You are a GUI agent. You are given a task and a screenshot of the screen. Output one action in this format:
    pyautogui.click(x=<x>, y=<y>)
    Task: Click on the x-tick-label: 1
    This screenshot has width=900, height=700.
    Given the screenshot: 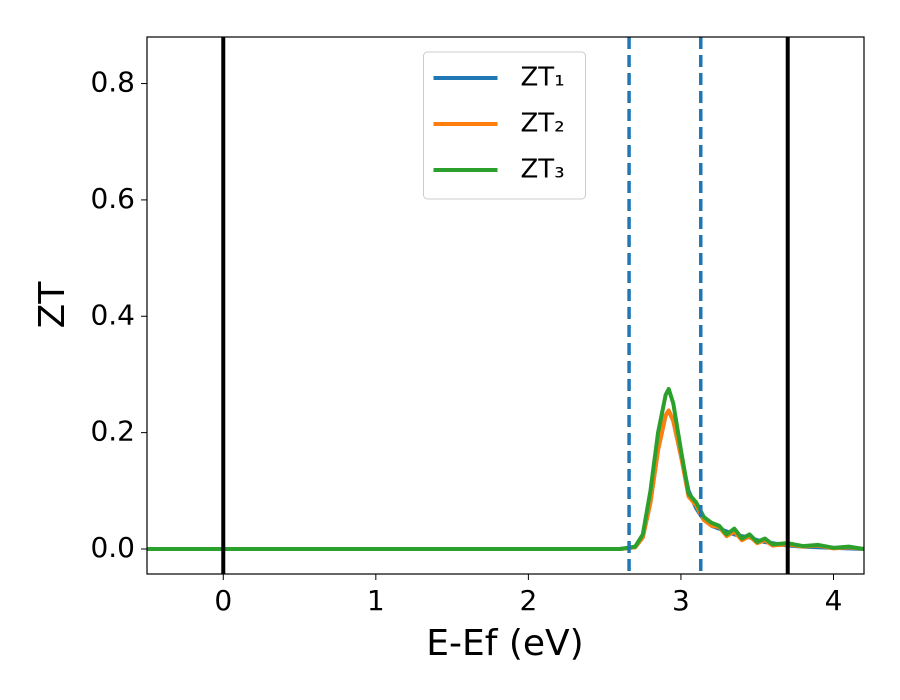 What is the action you would take?
    pyautogui.click(x=376, y=600)
    